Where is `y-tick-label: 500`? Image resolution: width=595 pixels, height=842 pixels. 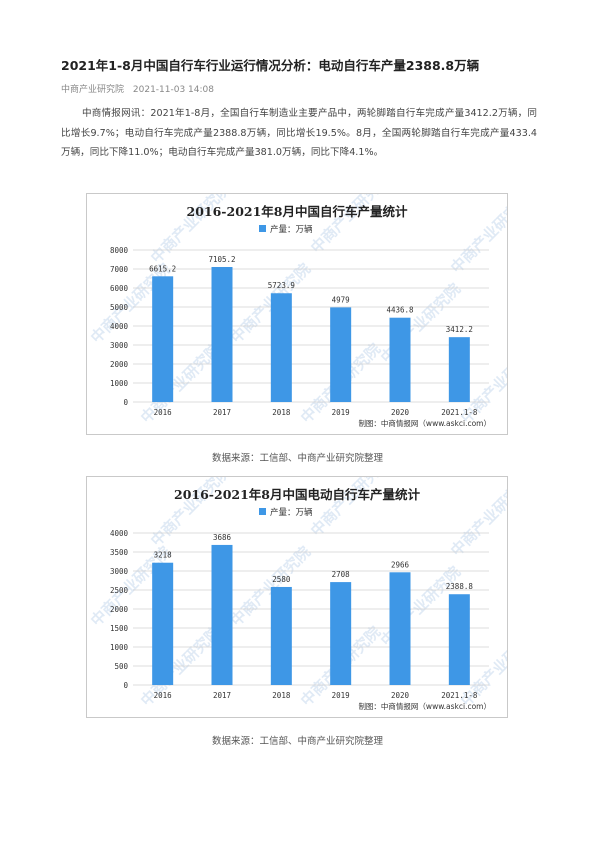 y-tick-label: 500 is located at coordinates (121, 666).